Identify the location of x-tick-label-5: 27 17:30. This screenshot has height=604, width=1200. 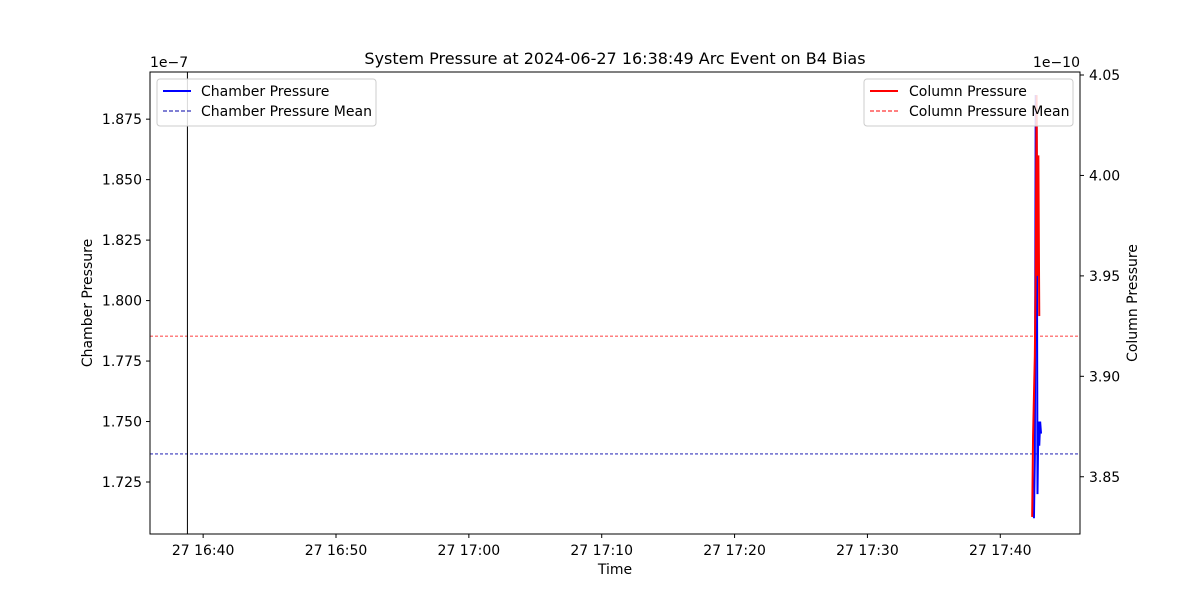
(867, 551).